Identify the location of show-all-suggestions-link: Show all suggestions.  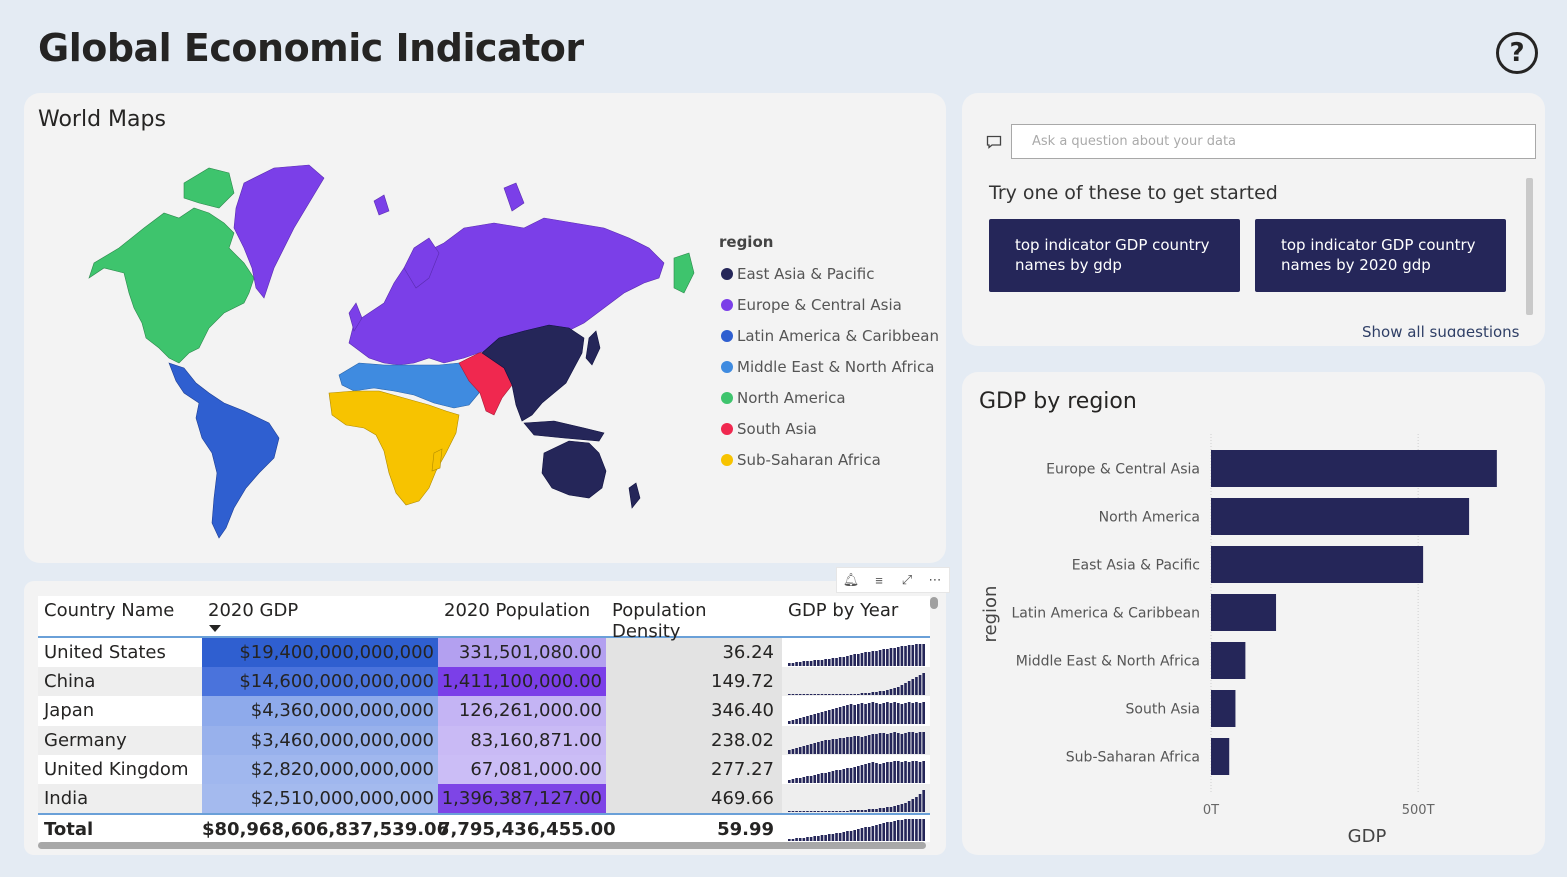
(1441, 330).